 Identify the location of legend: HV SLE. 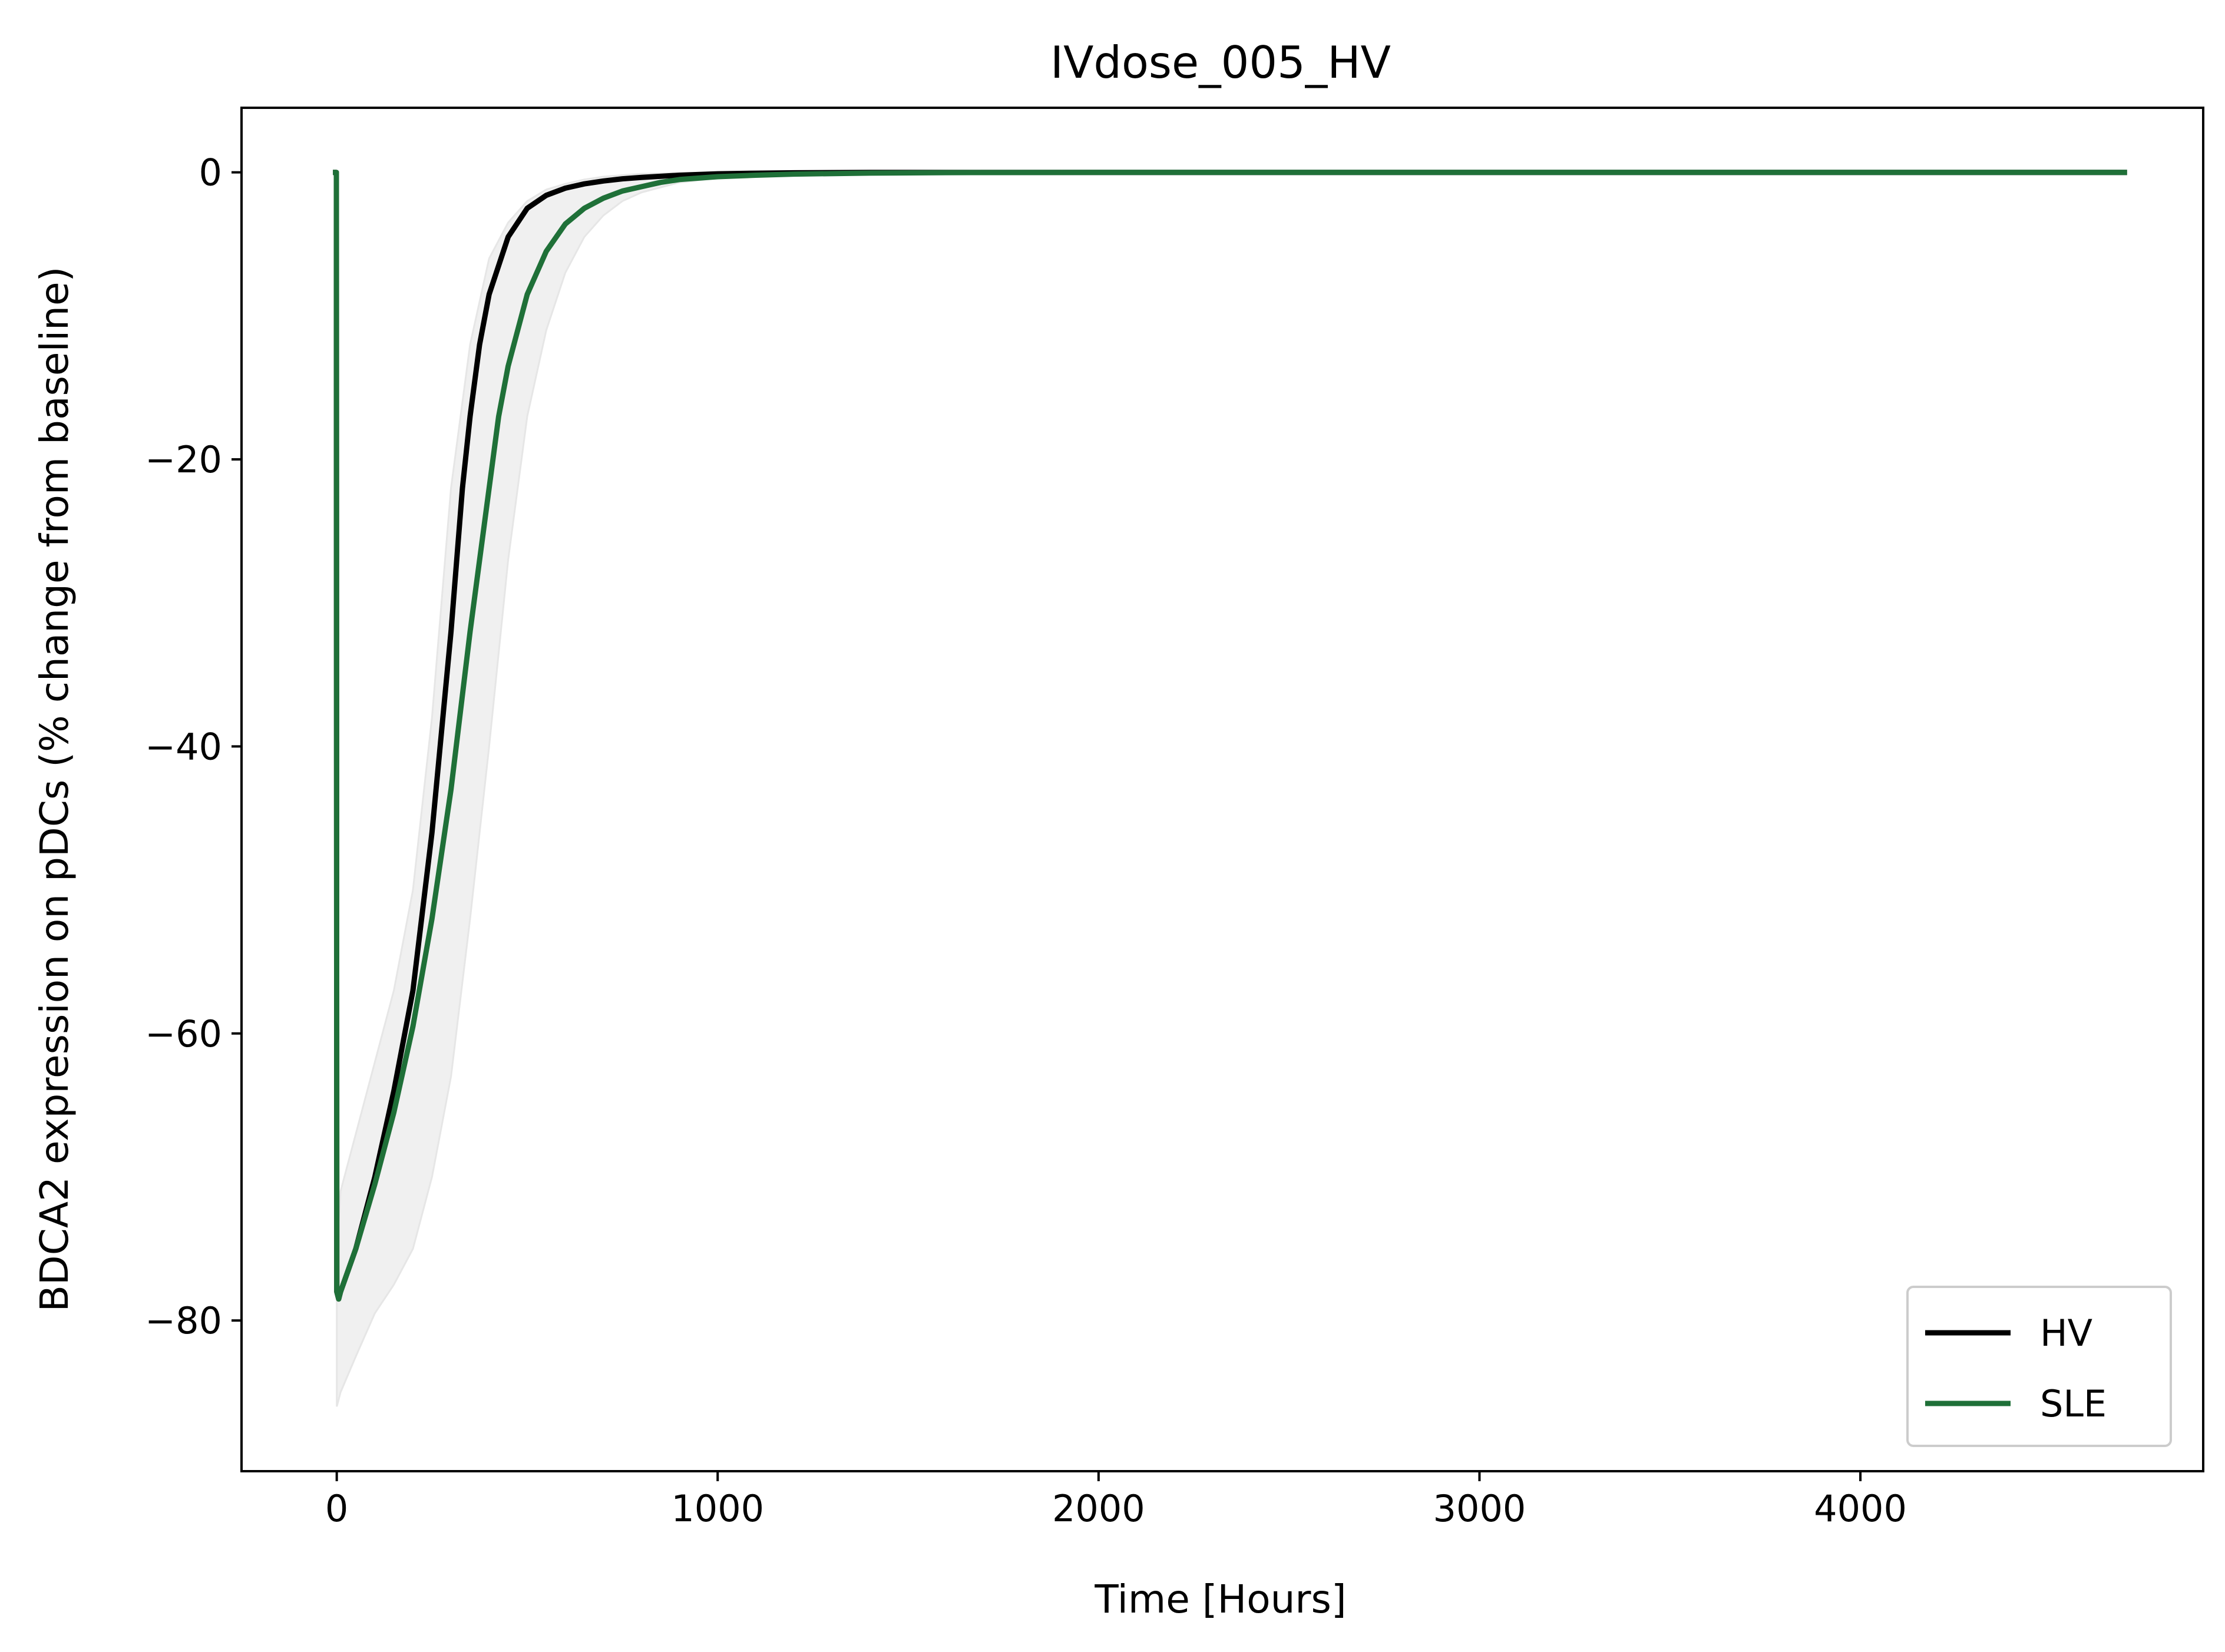
(2039, 1366).